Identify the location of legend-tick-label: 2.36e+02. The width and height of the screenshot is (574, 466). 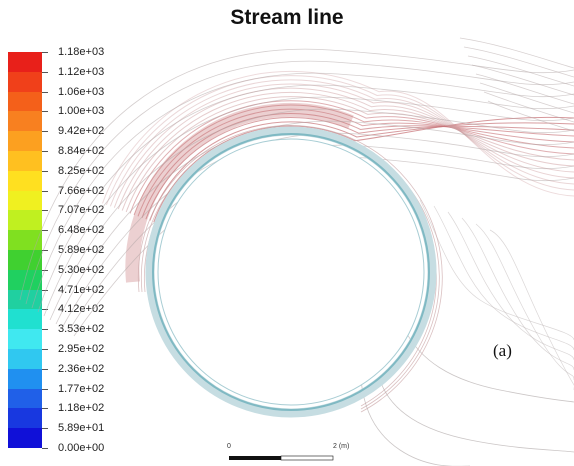
(81, 368).